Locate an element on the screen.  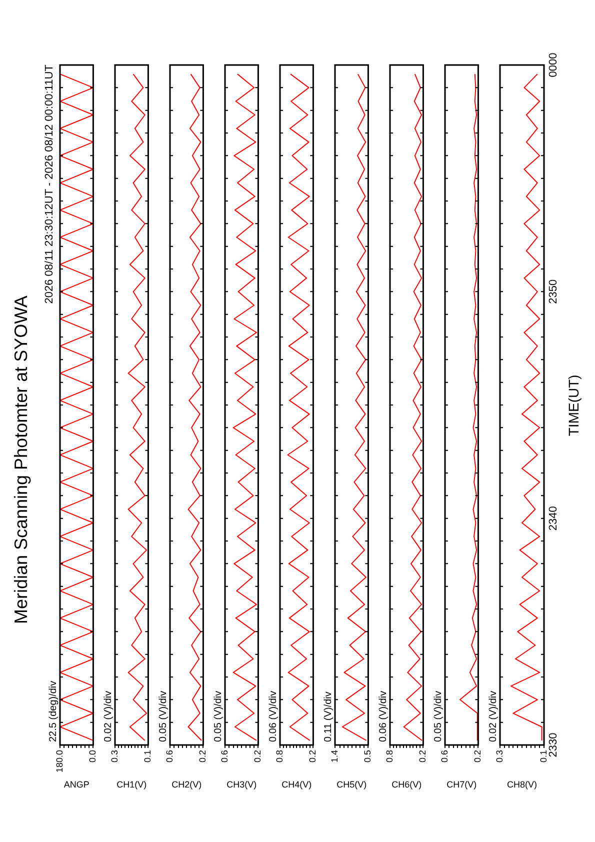
x-axis-title: CH2(V) is located at coordinates (187, 784).